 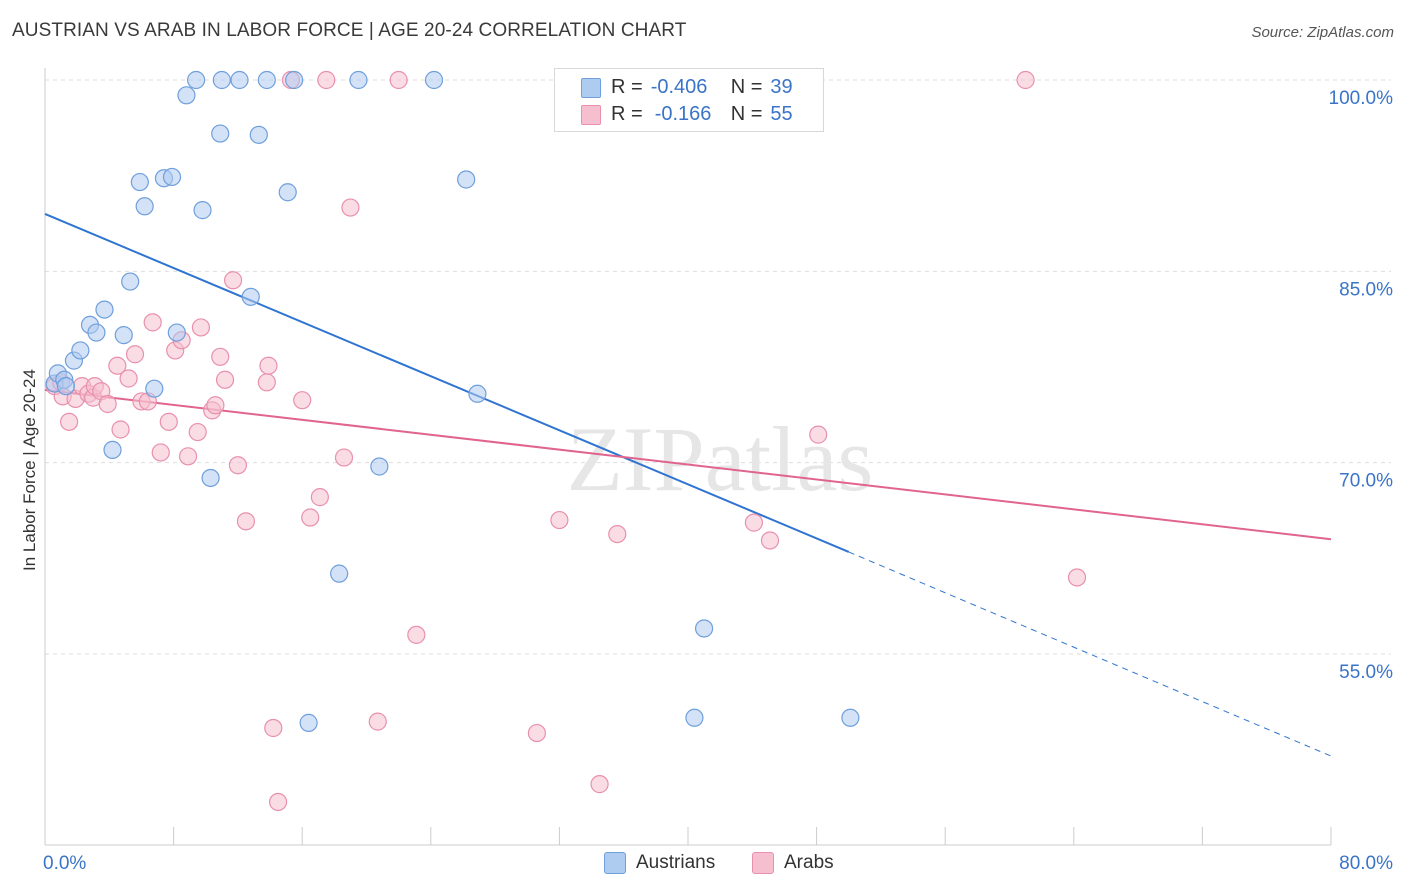 What do you see at coordinates (720, 459) in the screenshot?
I see `watermark: ZIPatlas` at bounding box center [720, 459].